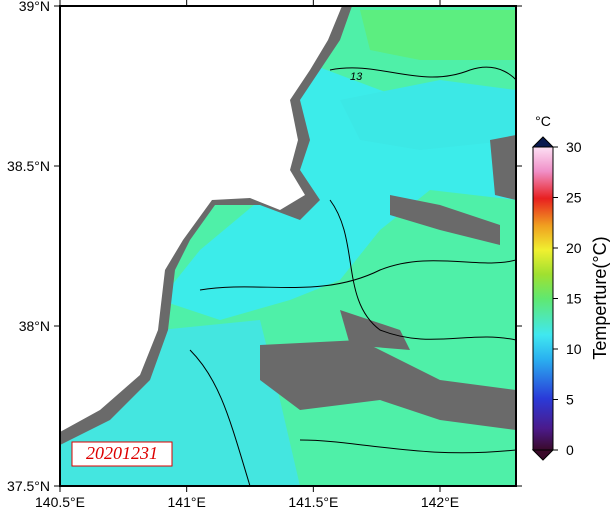 The width and height of the screenshot is (614, 518). I want to click on x-tick-label: 142°E, so click(440, 502).